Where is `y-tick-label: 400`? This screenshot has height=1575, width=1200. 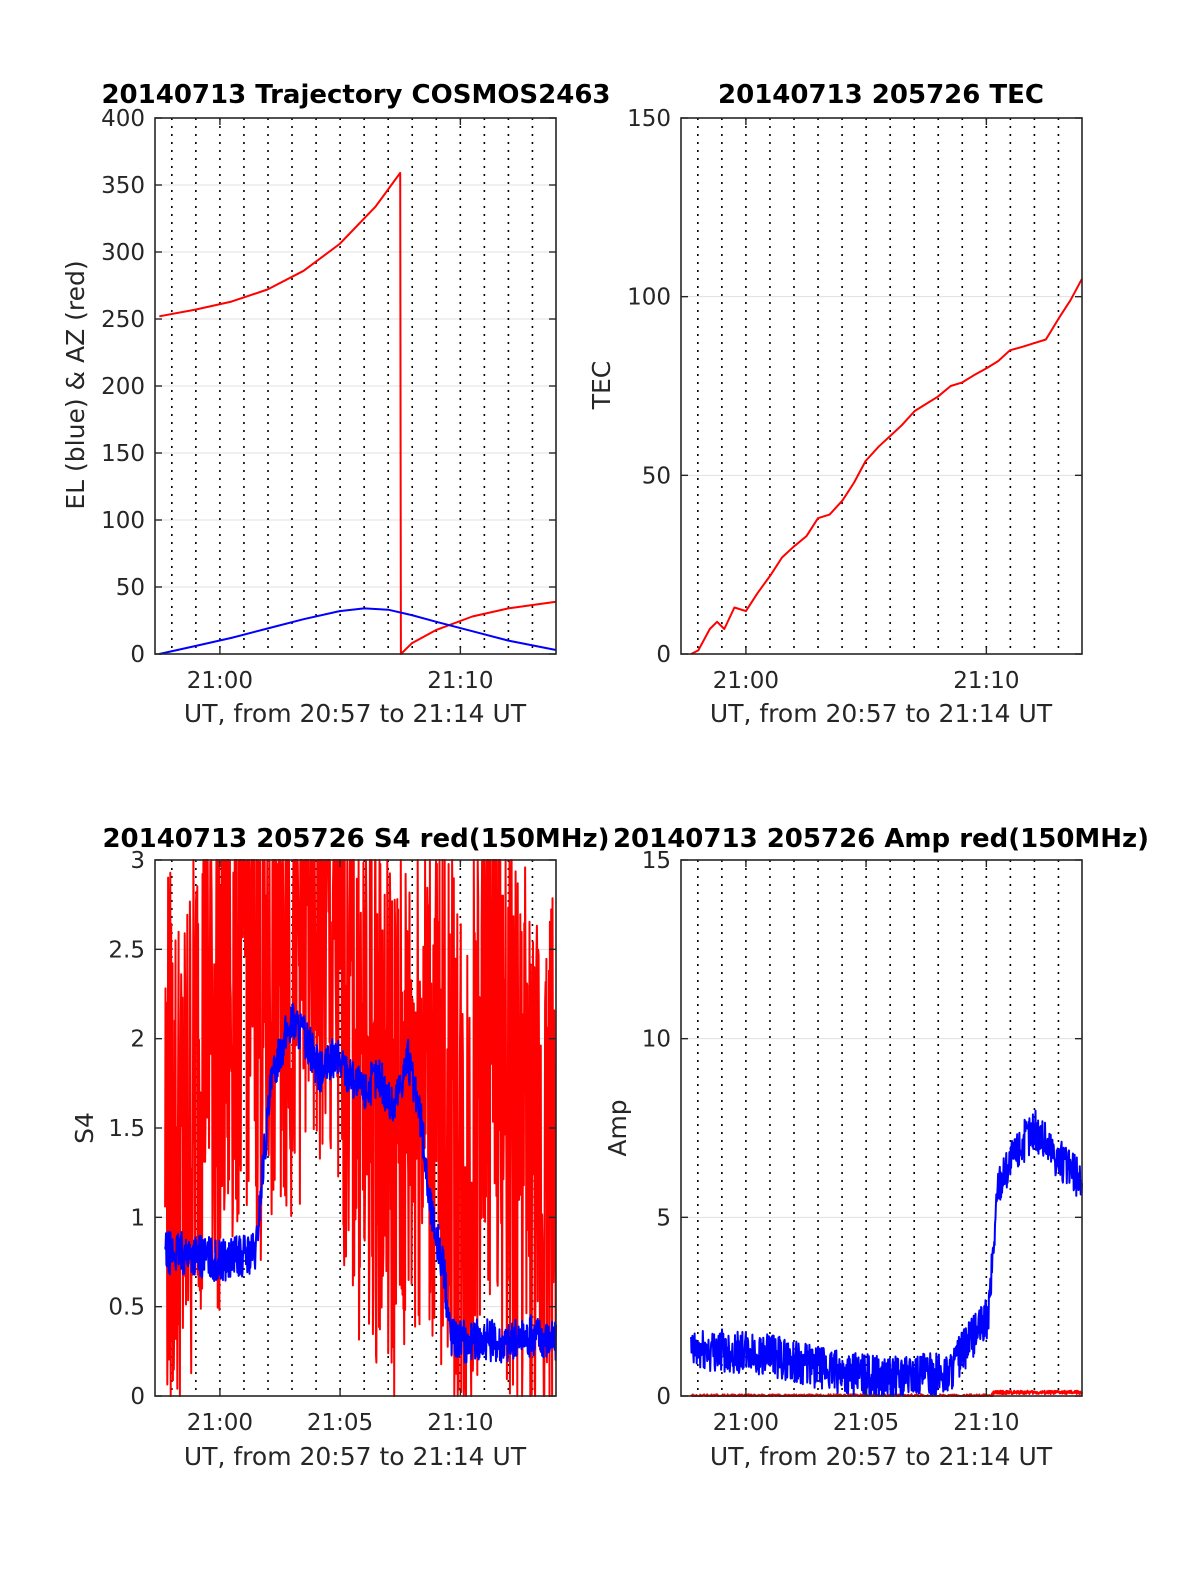
y-tick-label: 400 is located at coordinates (123, 119).